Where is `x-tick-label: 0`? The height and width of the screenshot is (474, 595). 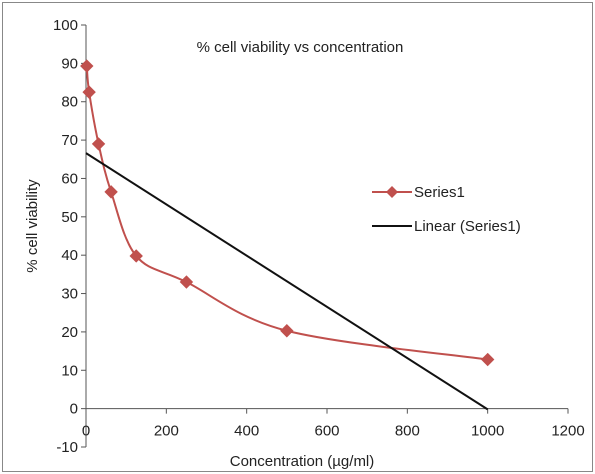 x-tick-label: 0 is located at coordinates (86, 431).